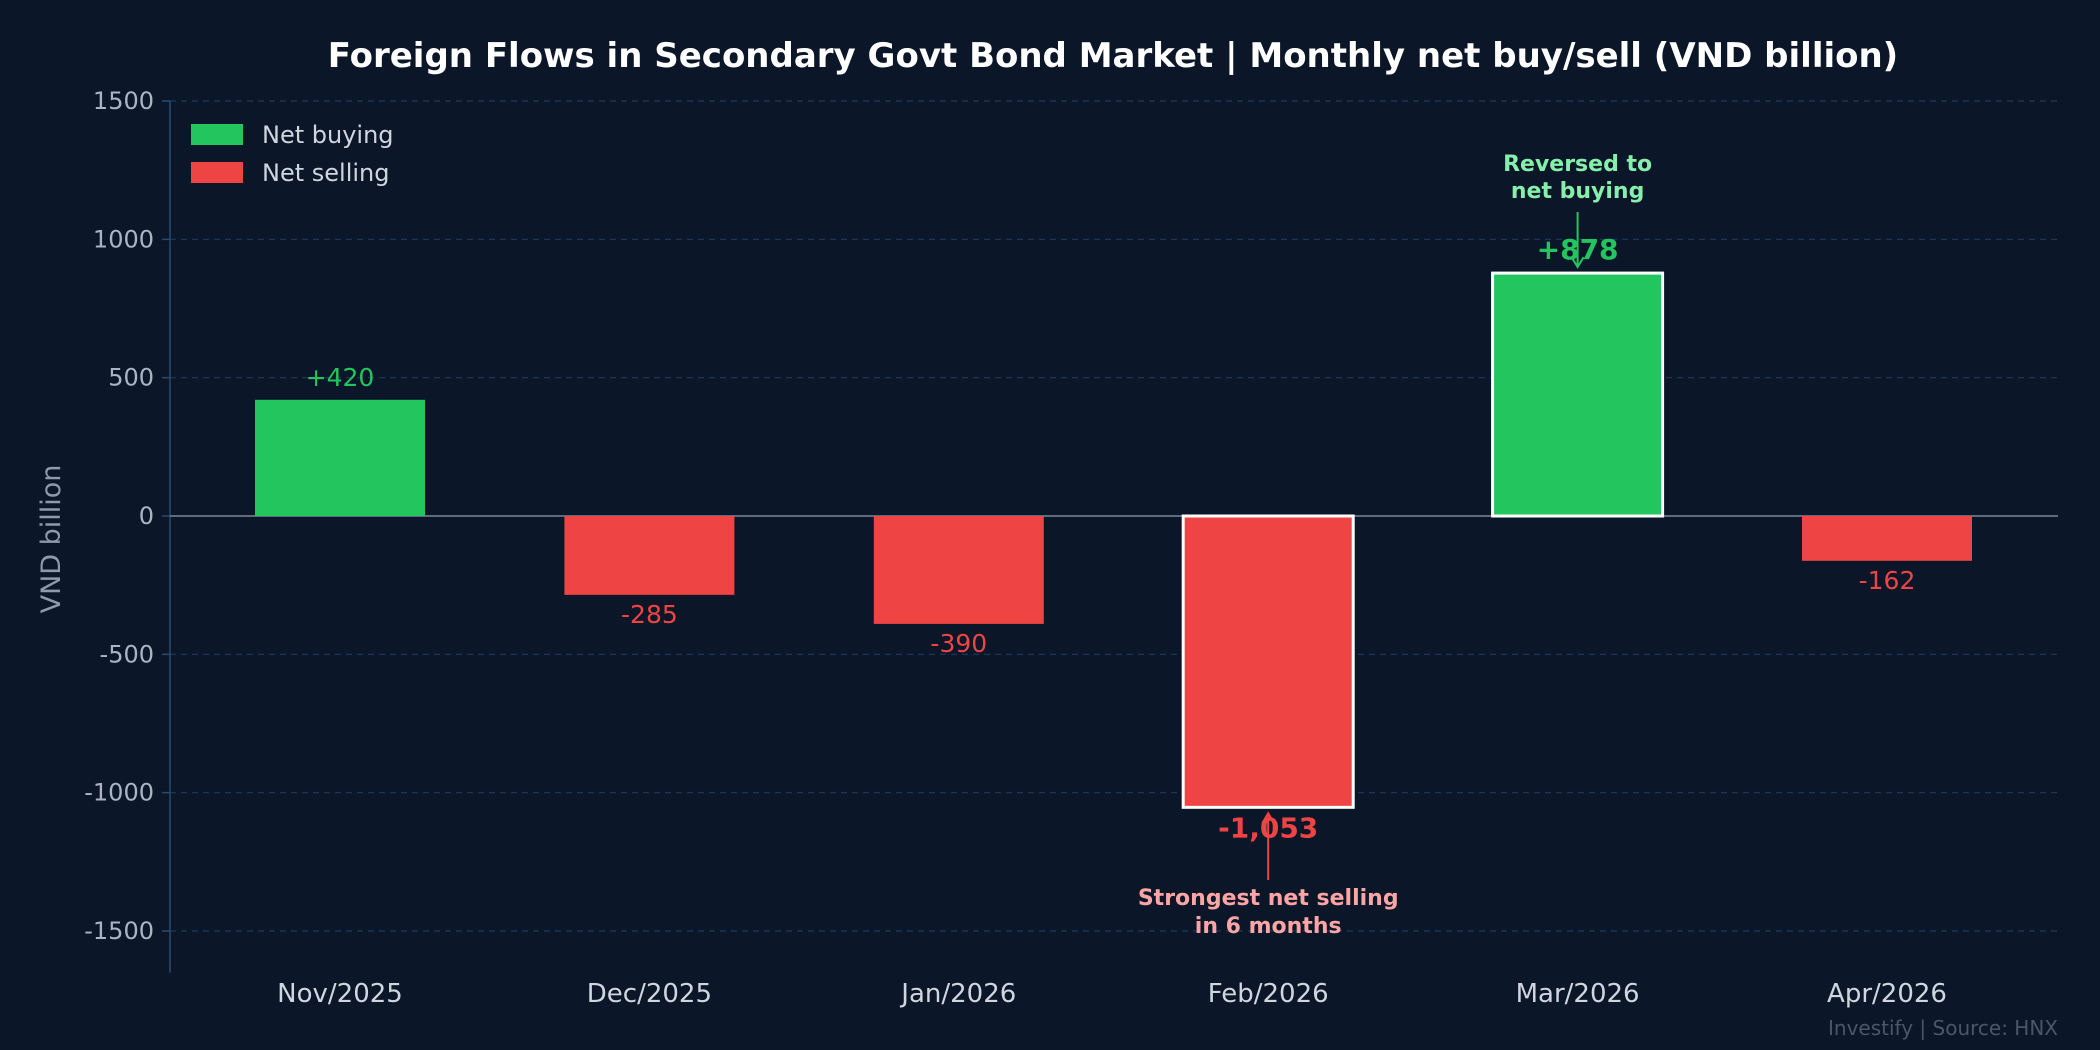 This screenshot has width=2100, height=1050. I want to click on bar-apr-2026, so click(1887, 538).